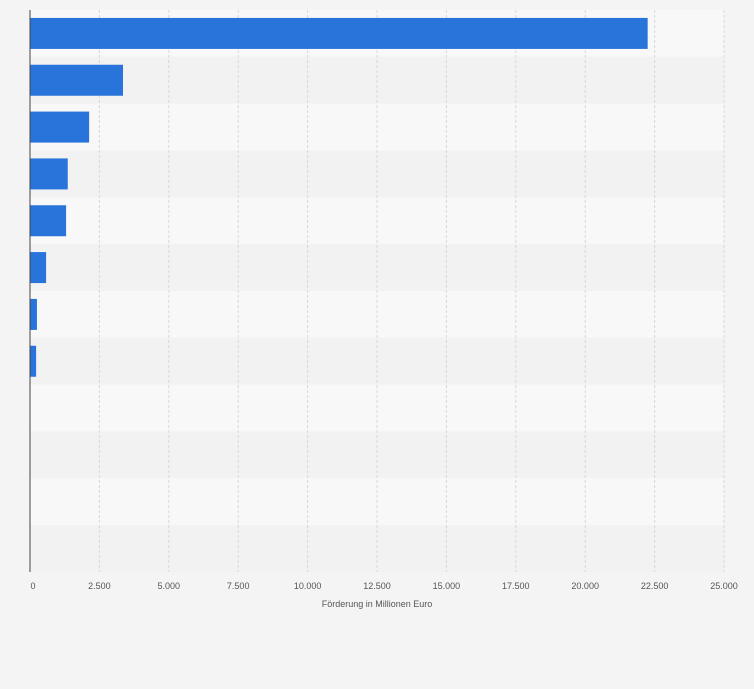  What do you see at coordinates (308, 586) in the screenshot?
I see `x-tick-label: 10.000` at bounding box center [308, 586].